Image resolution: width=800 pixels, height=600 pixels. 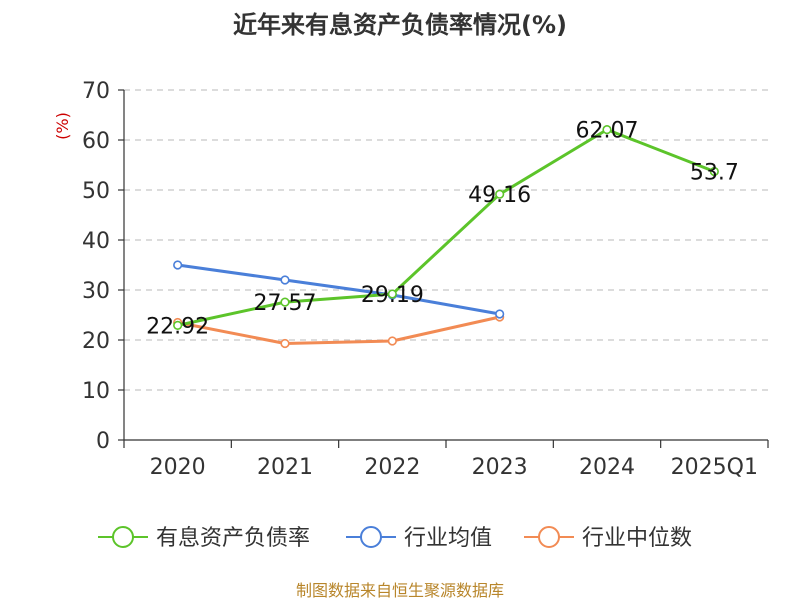 I want to click on data-label: 29.19, so click(x=392, y=295).